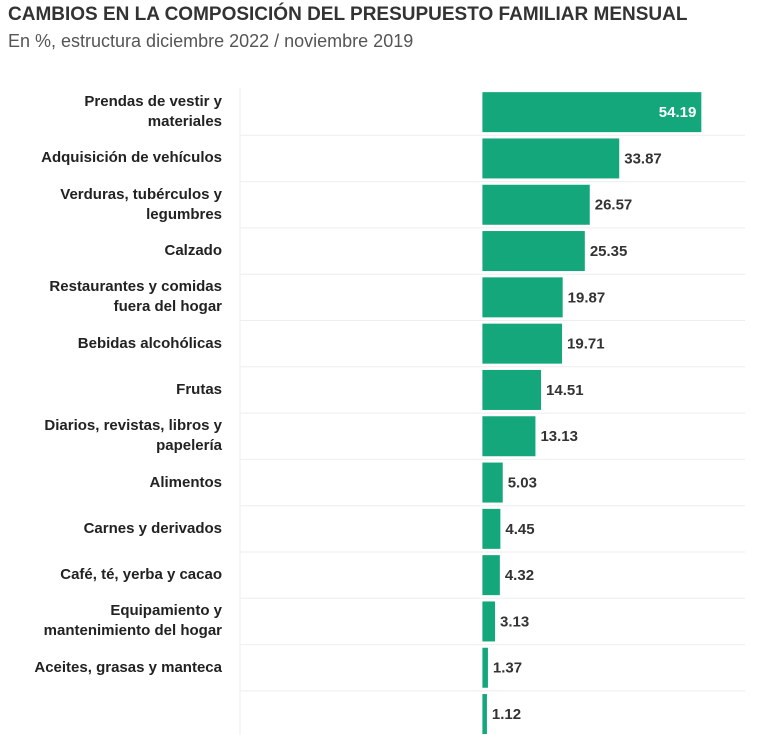 This screenshot has height=735, width=774. I want to click on value-label: 4.45, so click(519, 529).